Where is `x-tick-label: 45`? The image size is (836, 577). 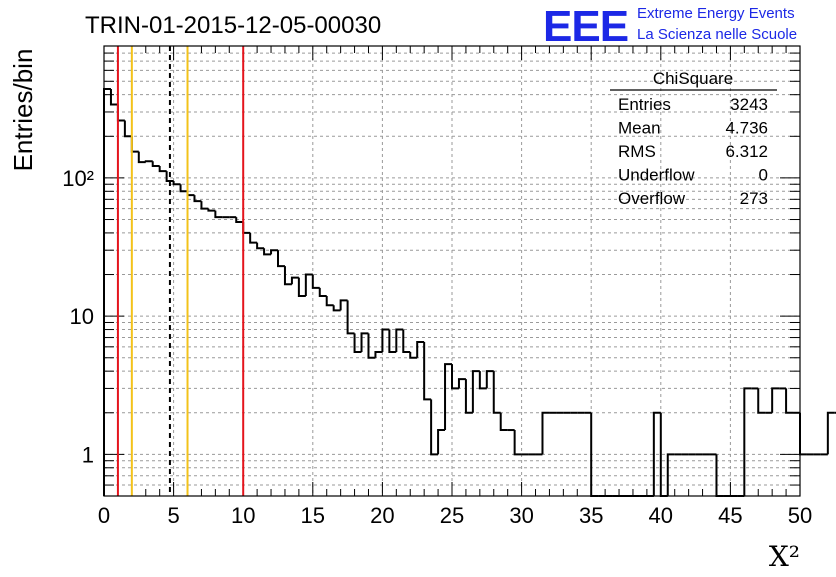 x-tick-label: 45 is located at coordinates (730, 515).